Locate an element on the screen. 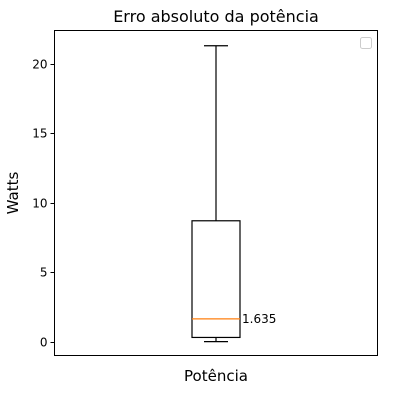  y-axis-ticks: 0 5 10 15 20 is located at coordinates (43, 204).